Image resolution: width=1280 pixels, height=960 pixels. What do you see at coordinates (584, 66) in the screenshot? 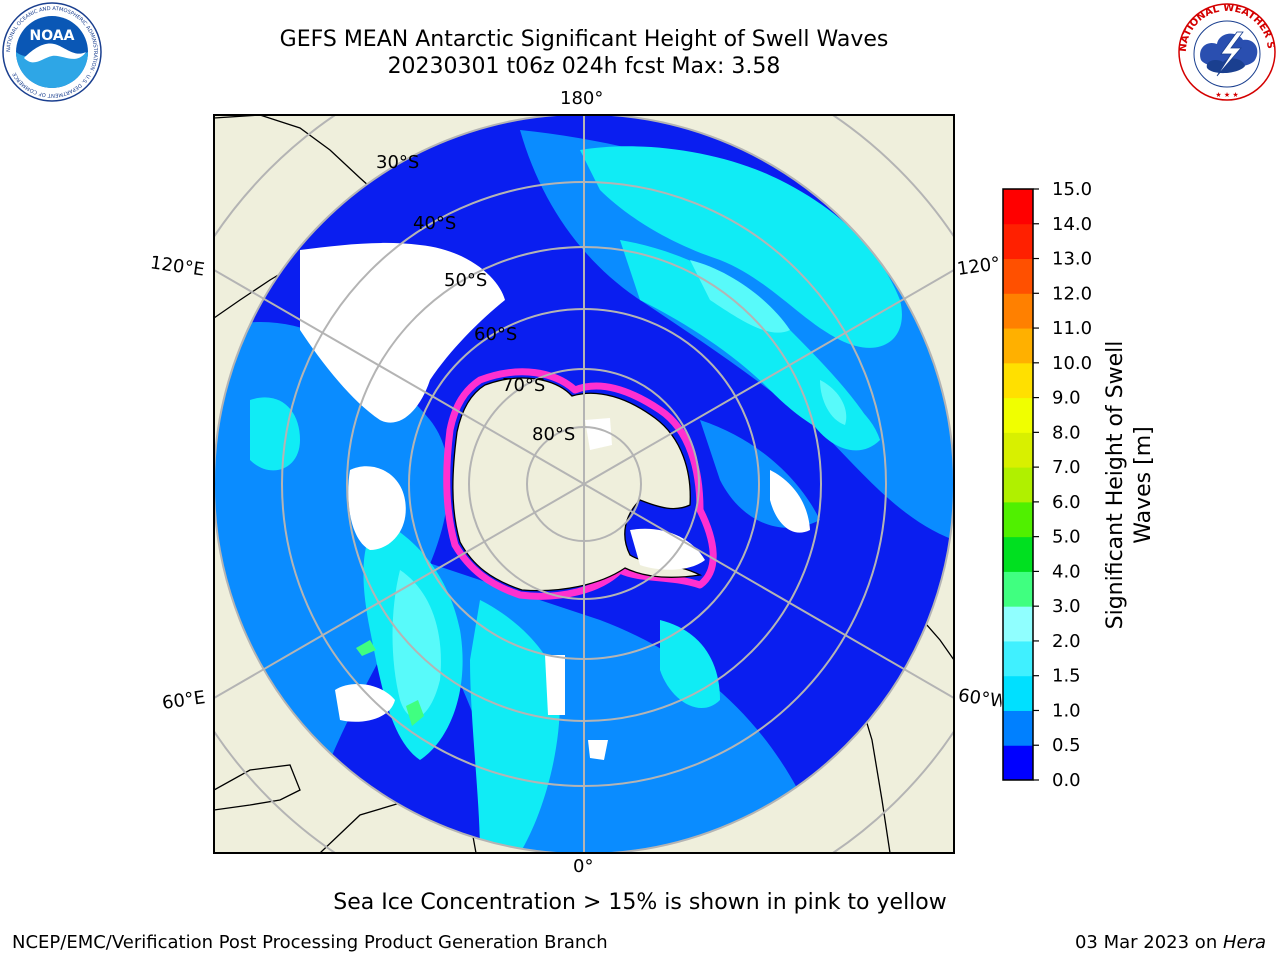
I see `chart-subtitle: 20230301 t06z 024h fcst Max: 3.58` at bounding box center [584, 66].